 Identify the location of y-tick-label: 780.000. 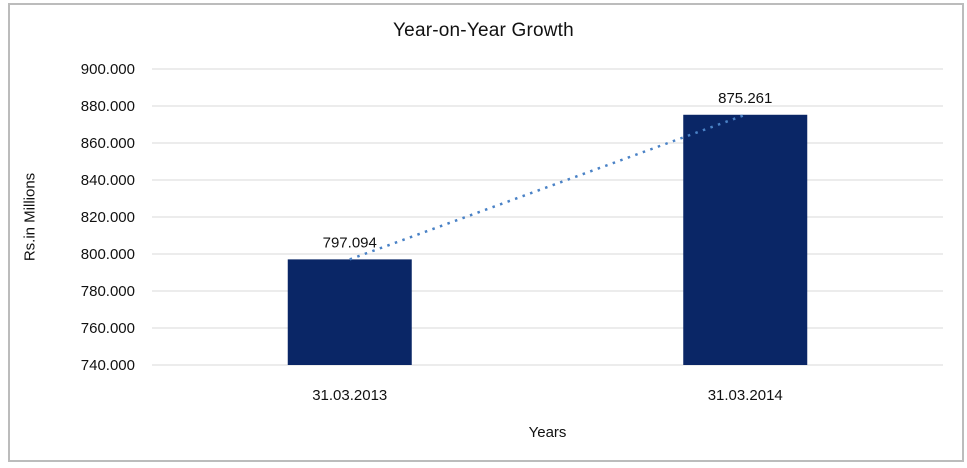
(108, 291).